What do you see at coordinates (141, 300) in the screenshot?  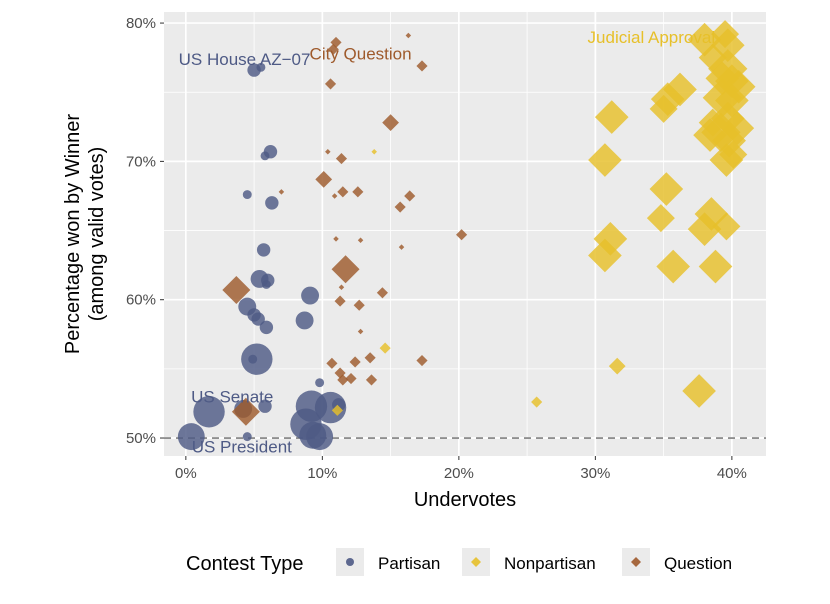 I see `y-tick-label: 60%` at bounding box center [141, 300].